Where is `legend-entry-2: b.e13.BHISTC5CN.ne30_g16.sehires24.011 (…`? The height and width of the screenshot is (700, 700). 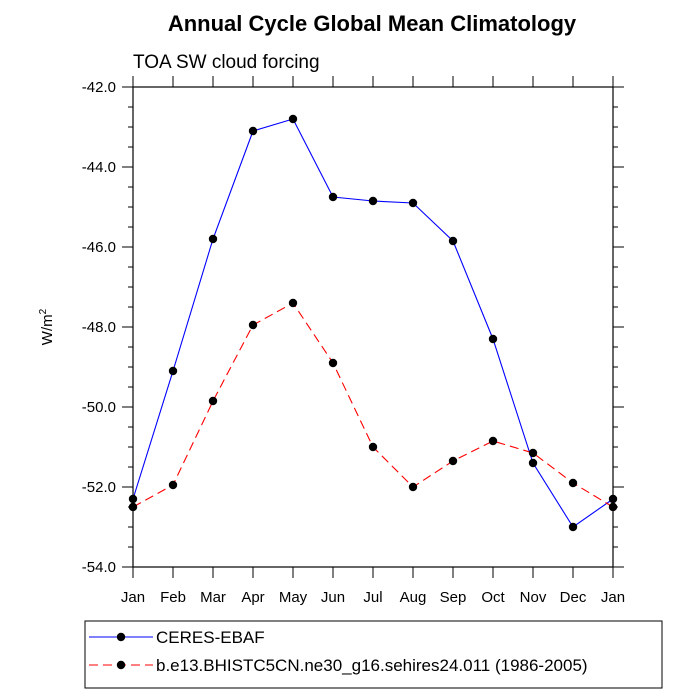 legend-entry-2: b.e13.BHISTC5CN.ne30_g16.sehires24.011 (… is located at coordinates (338, 665).